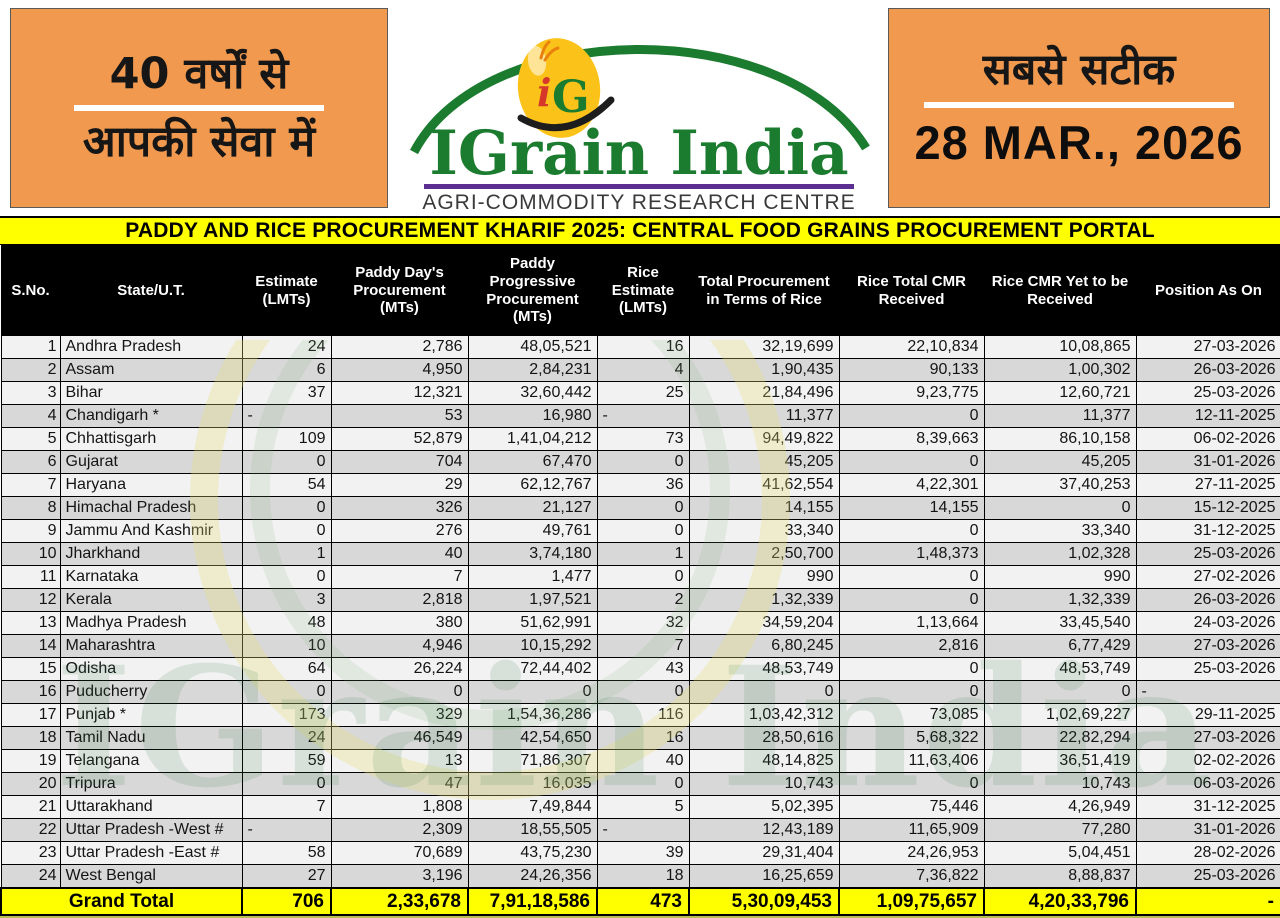  Describe the element at coordinates (532, 669) in the screenshot. I see `table-cell: 72,44,402` at that location.